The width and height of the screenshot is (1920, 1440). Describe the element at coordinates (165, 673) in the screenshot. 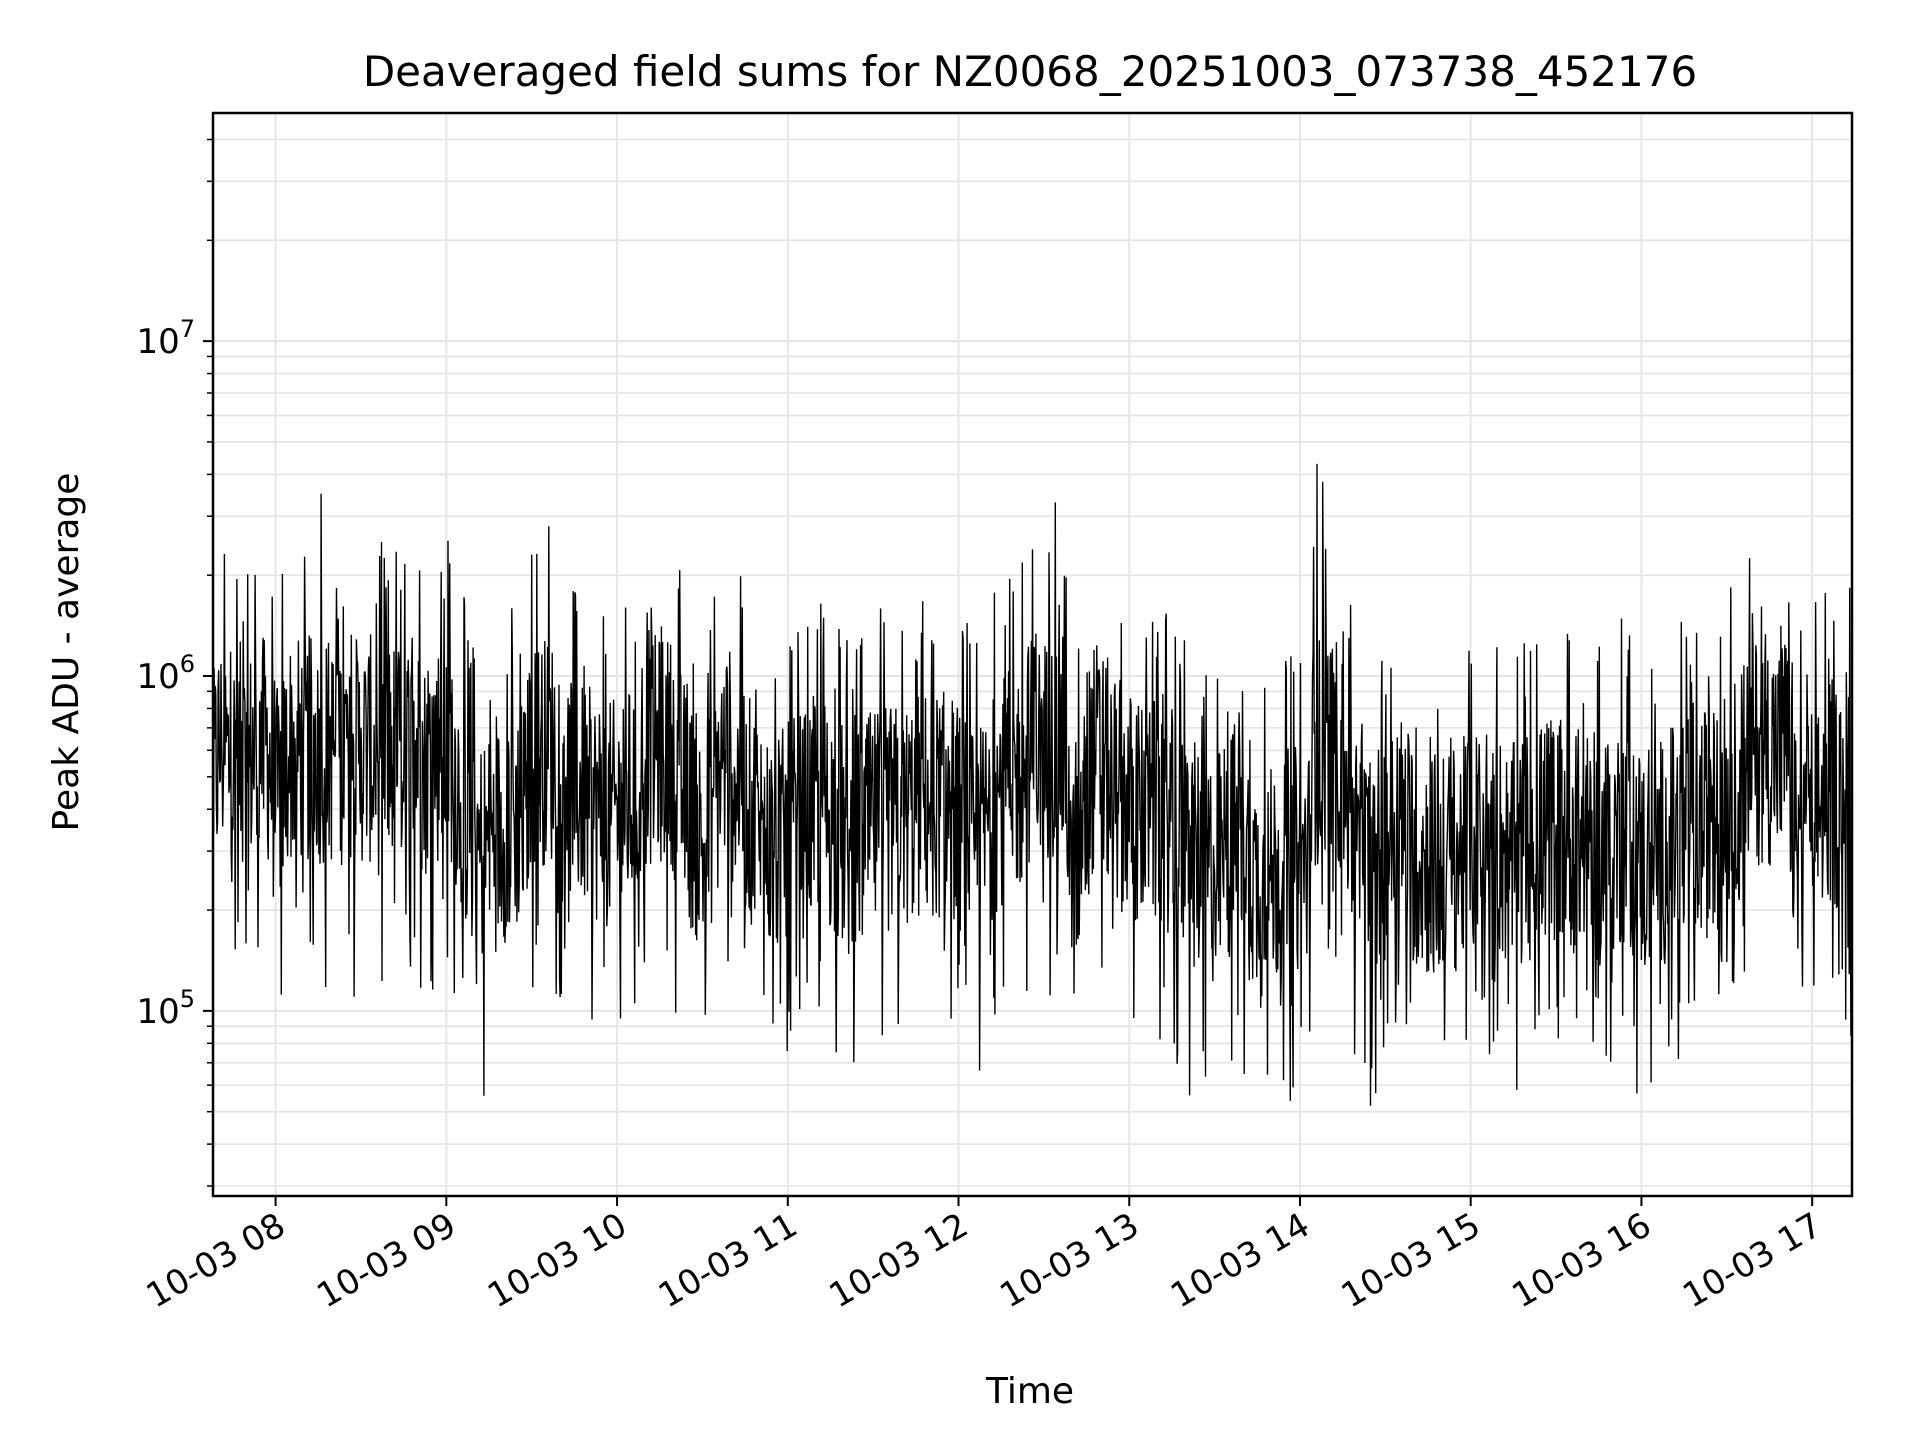

I see `y-tick-label: 10⁶` at that location.